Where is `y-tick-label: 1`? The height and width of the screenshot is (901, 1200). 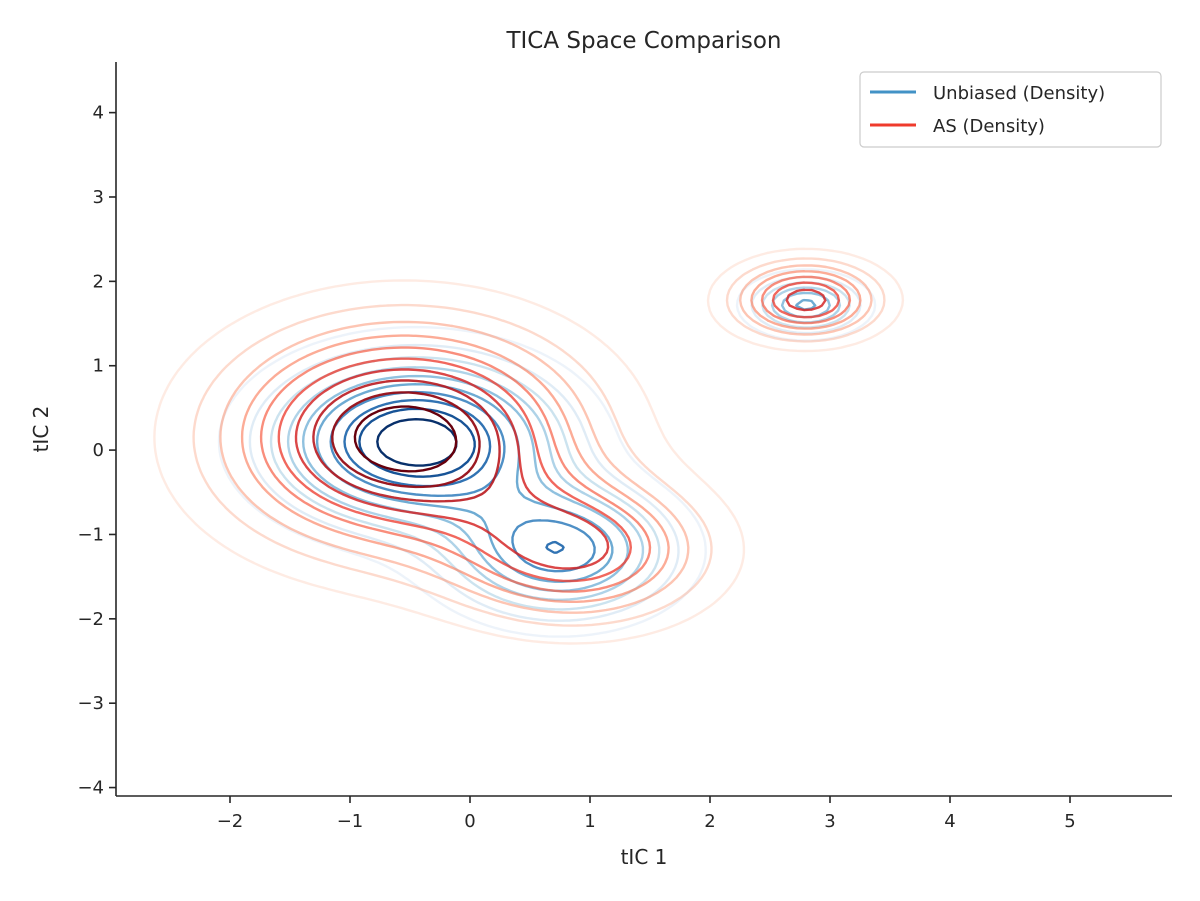 y-tick-label: 1 is located at coordinates (98, 366).